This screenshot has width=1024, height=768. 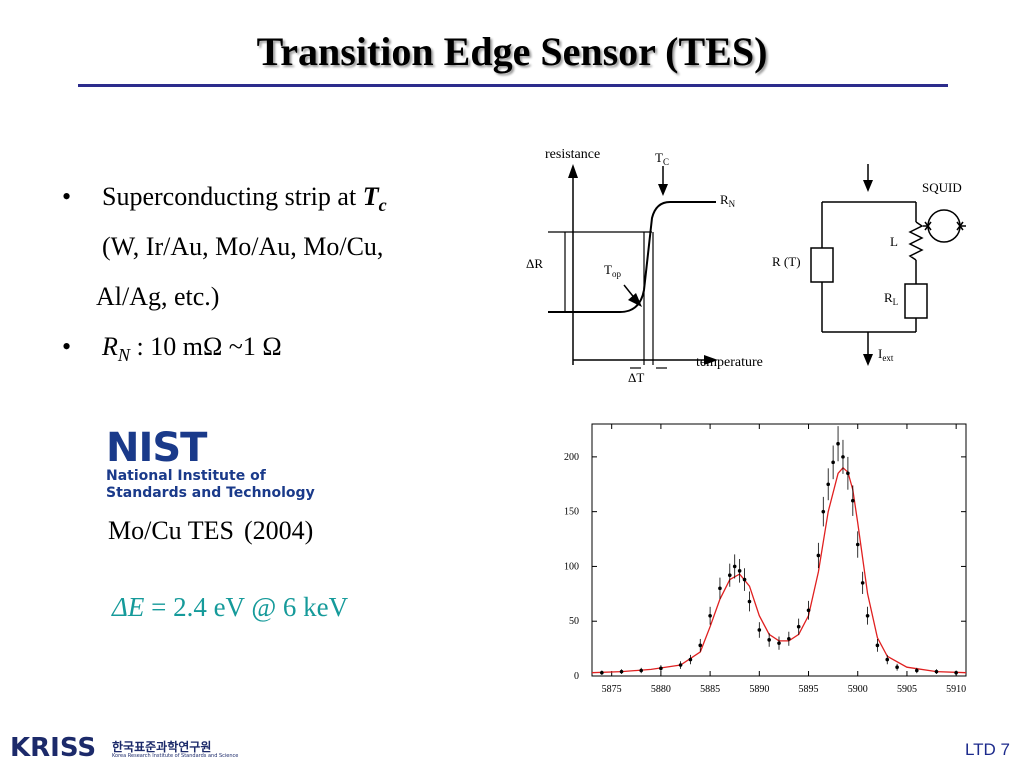 What do you see at coordinates (612, 689) in the screenshot?
I see `x-tick-label: 5875` at bounding box center [612, 689].